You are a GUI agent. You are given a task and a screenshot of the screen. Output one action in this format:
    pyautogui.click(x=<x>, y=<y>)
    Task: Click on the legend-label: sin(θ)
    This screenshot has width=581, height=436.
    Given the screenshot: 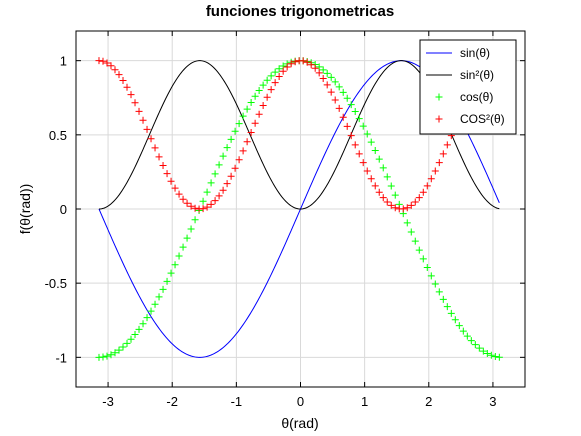 What is the action you would take?
    pyautogui.click(x=475, y=53)
    